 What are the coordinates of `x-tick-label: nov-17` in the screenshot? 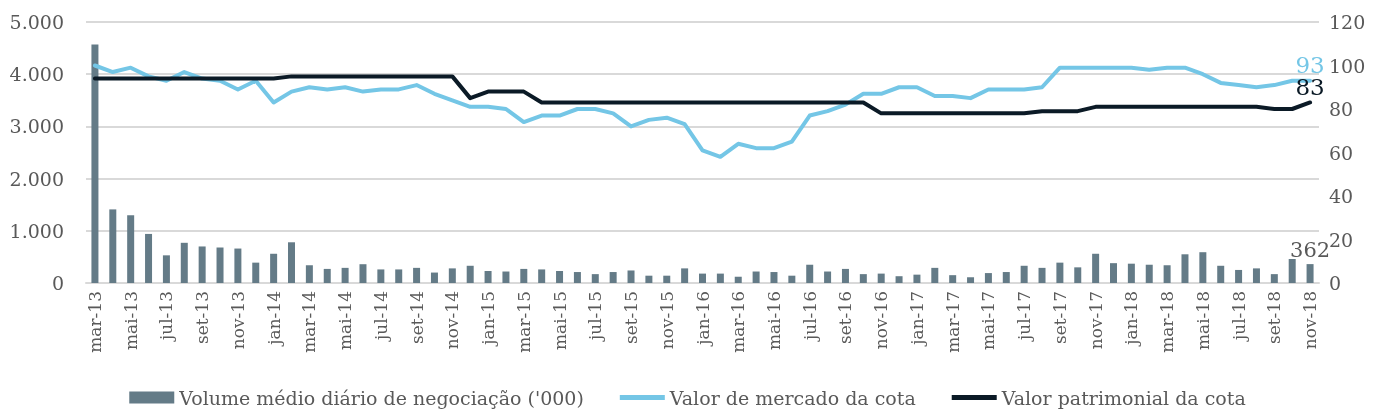 It's located at (1095, 320).